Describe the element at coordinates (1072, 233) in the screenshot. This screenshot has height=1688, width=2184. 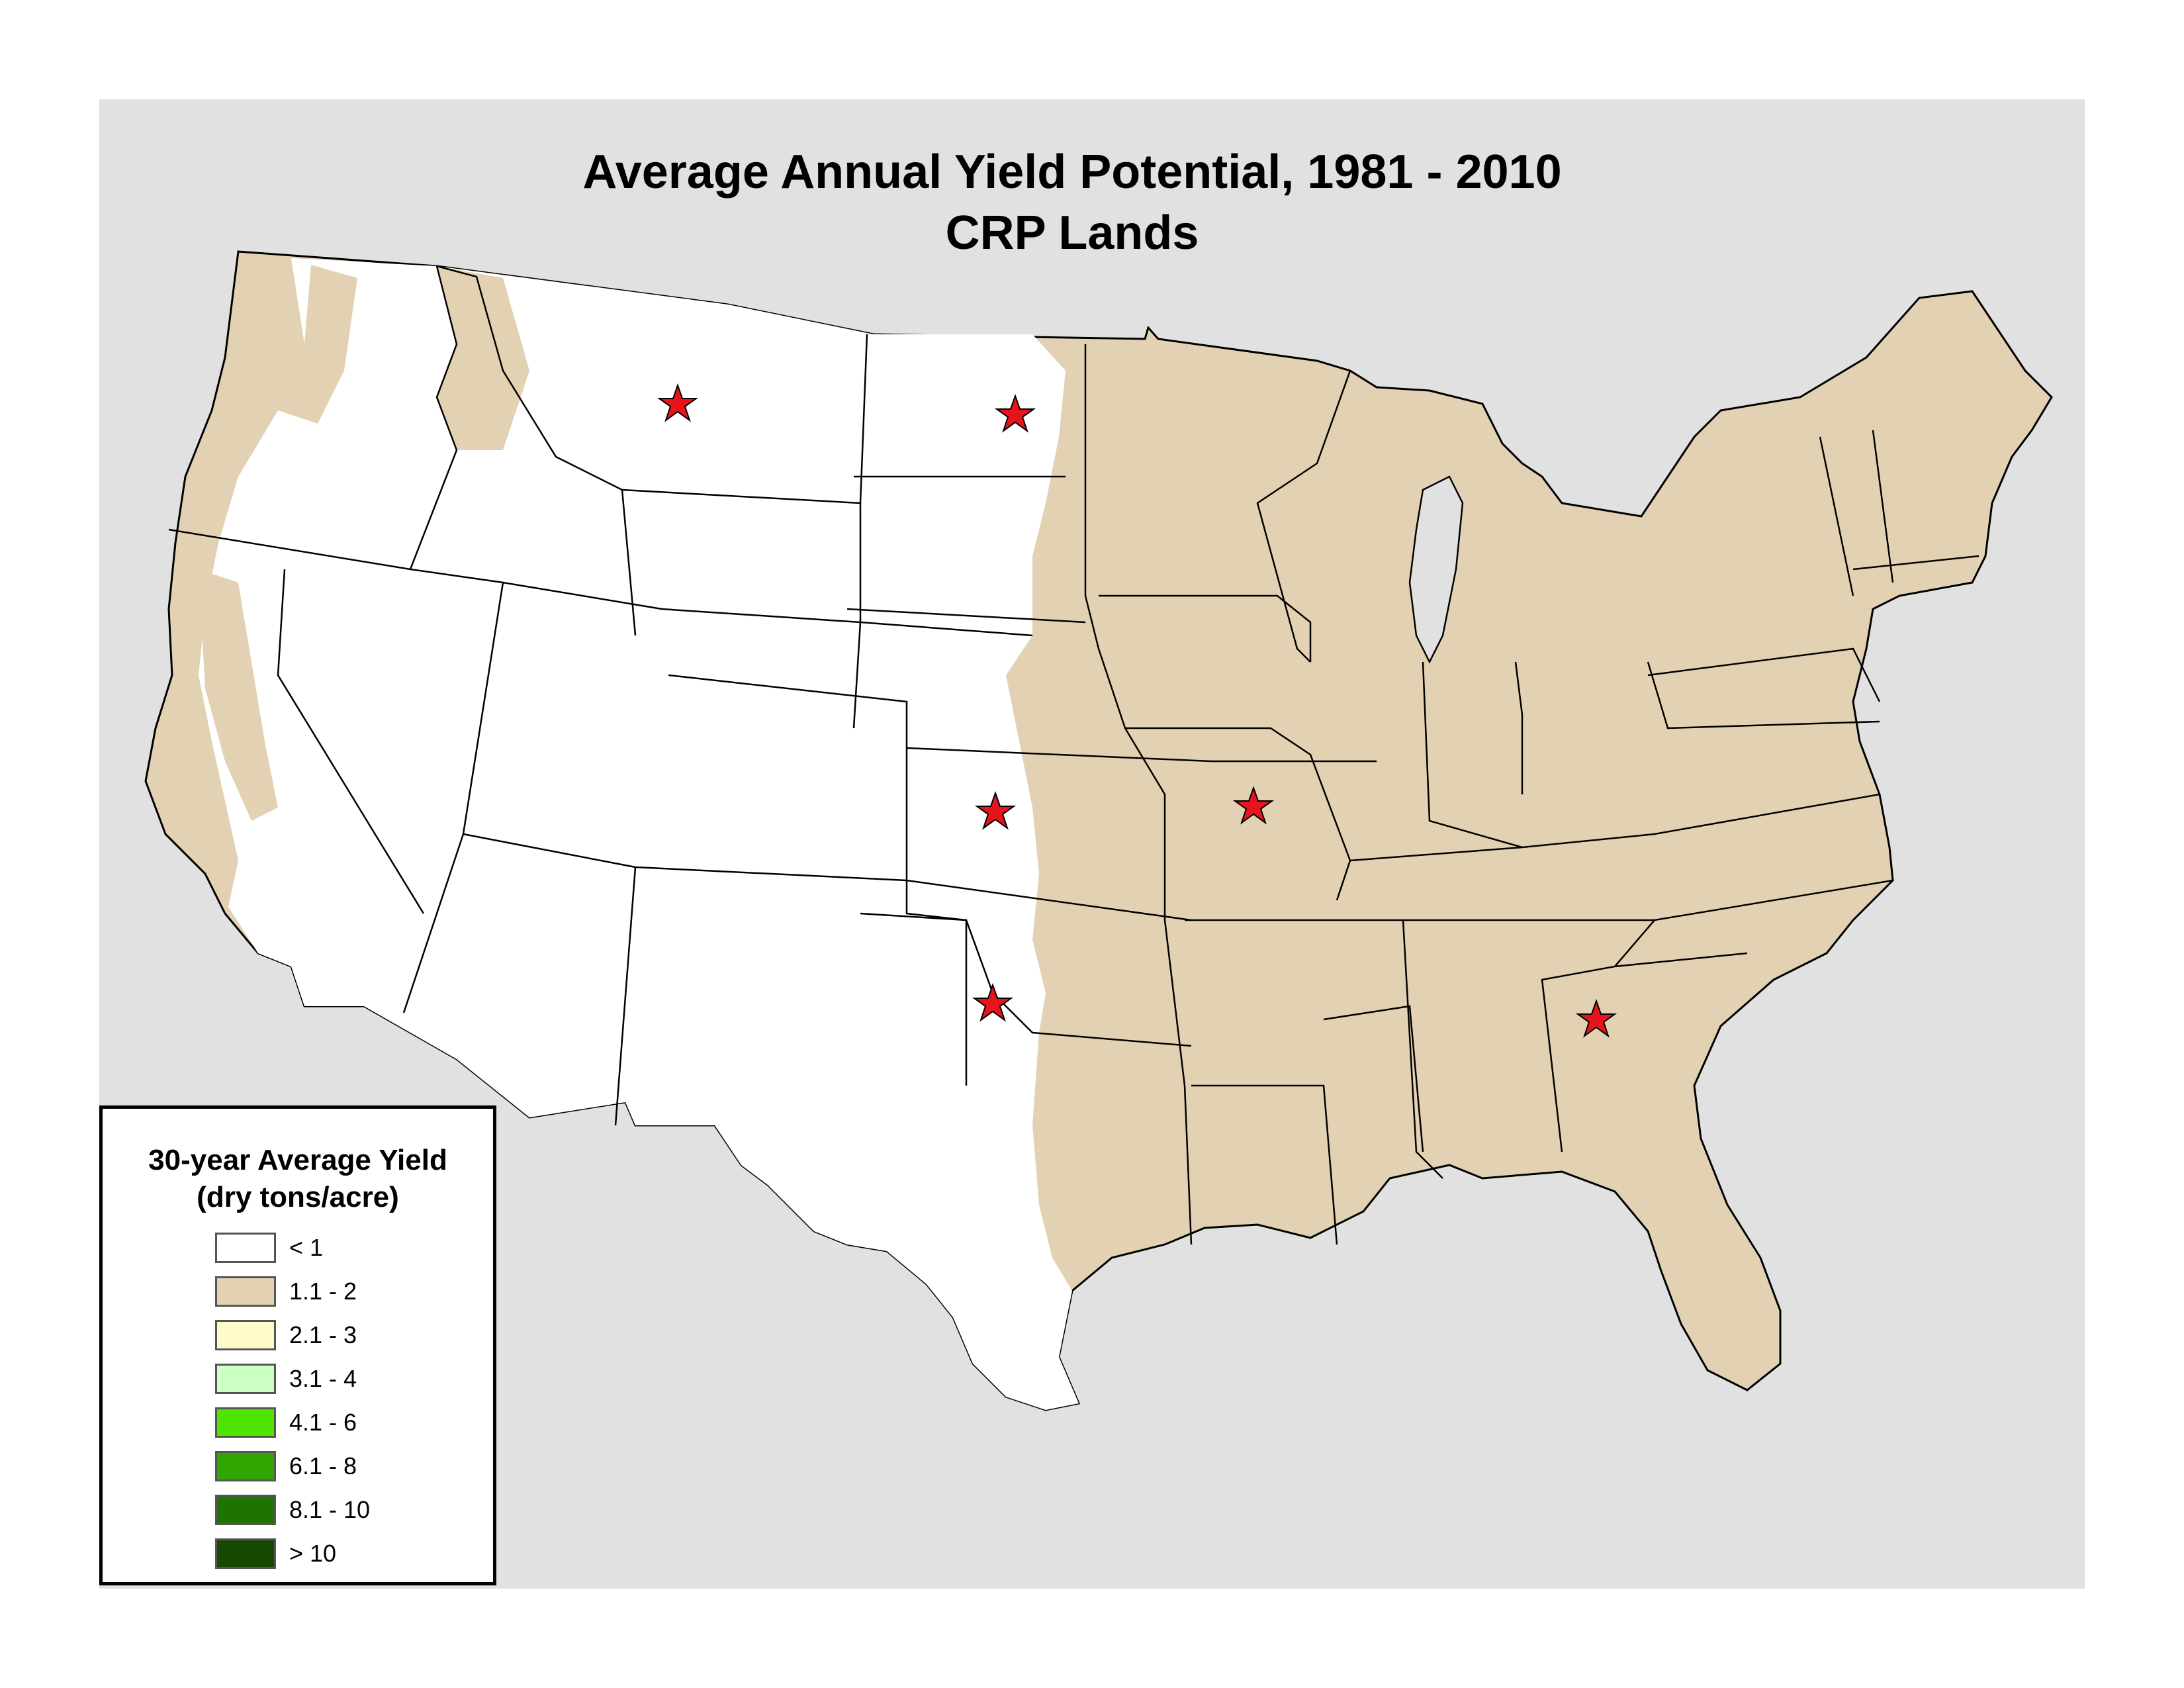
I see `map-subtitle: CRP Lands` at that location.